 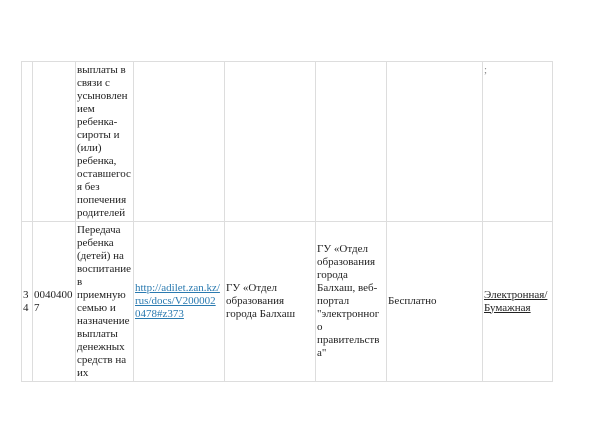 I want to click on form-text: Электронная/ Бумажная, so click(x=516, y=301).